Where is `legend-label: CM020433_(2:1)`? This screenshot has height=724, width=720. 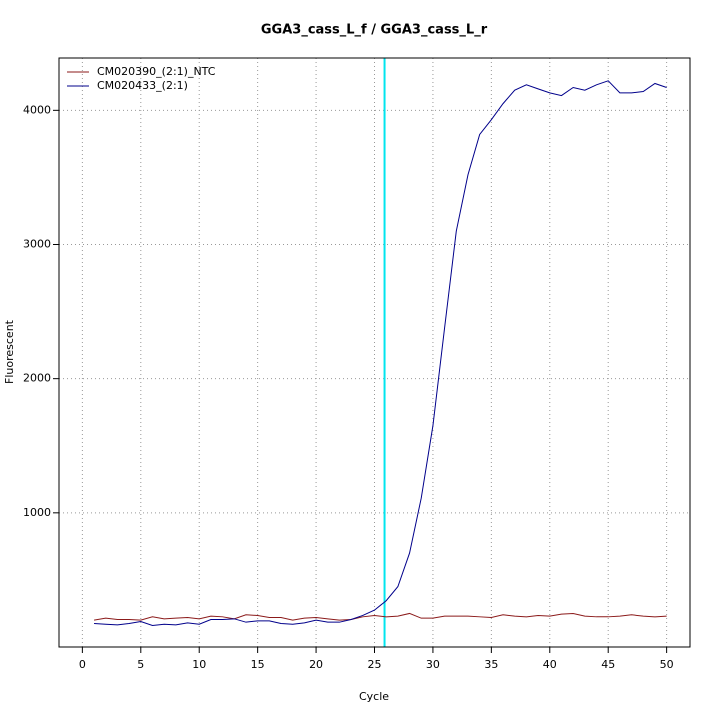 legend-label: CM020433_(2:1) is located at coordinates (142, 85).